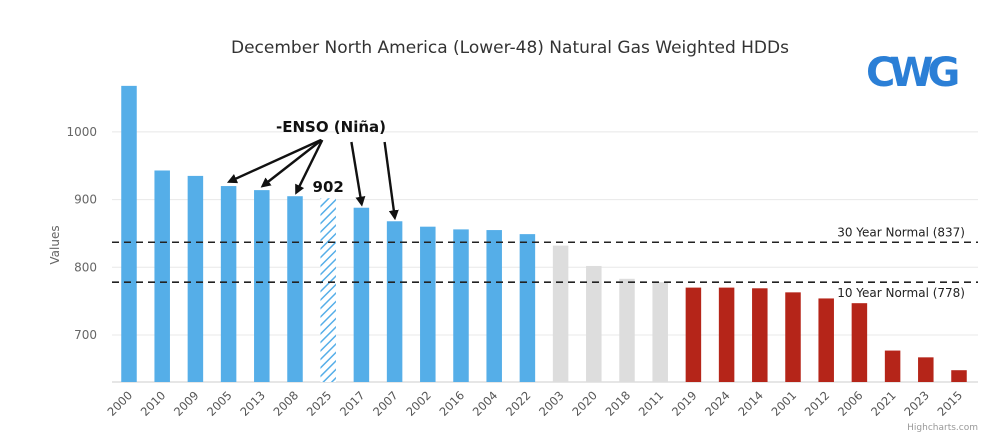  What do you see at coordinates (518, 403) in the screenshot?
I see `x-tick-label-2022: 2022` at bounding box center [518, 403].